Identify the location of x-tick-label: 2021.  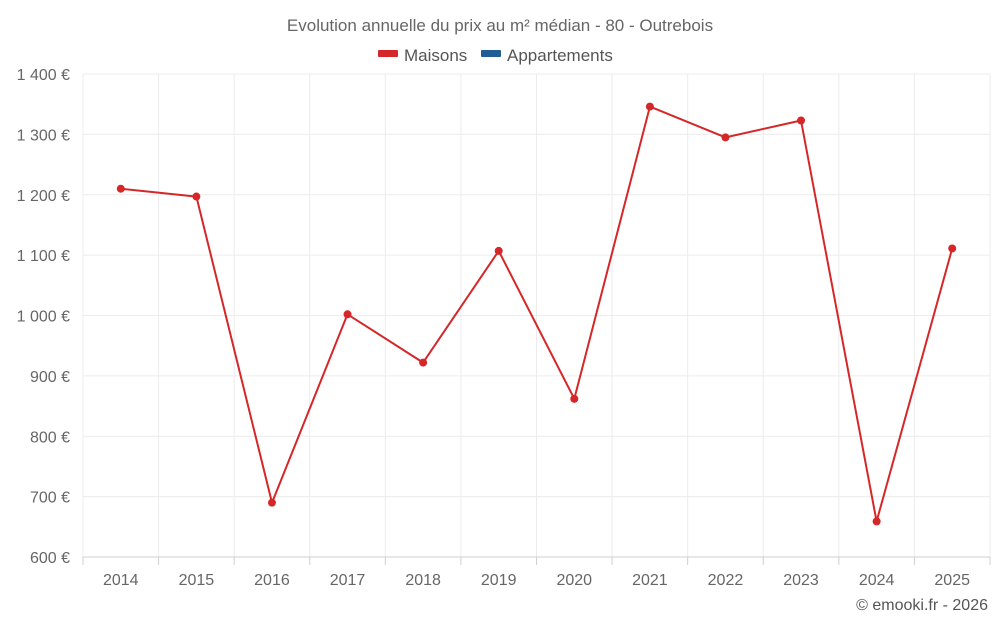
(650, 580).